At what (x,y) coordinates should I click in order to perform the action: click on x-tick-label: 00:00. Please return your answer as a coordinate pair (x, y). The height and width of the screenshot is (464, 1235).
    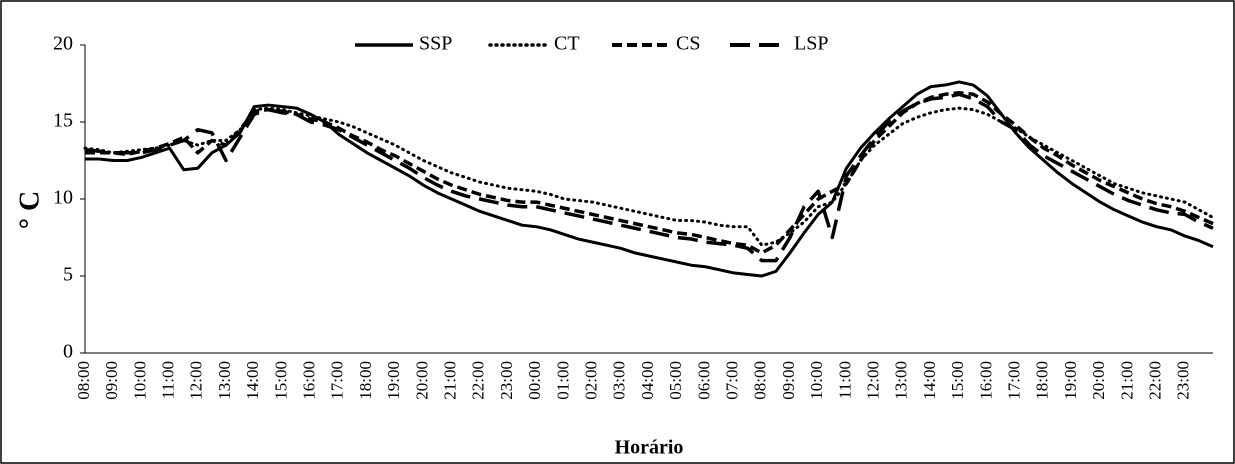
    Looking at the image, I should click on (534, 380).